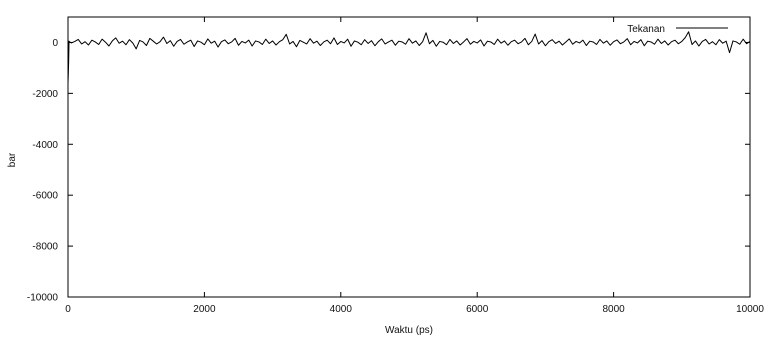  What do you see at coordinates (750, 309) in the screenshot?
I see `x-tick-label: 10000` at bounding box center [750, 309].